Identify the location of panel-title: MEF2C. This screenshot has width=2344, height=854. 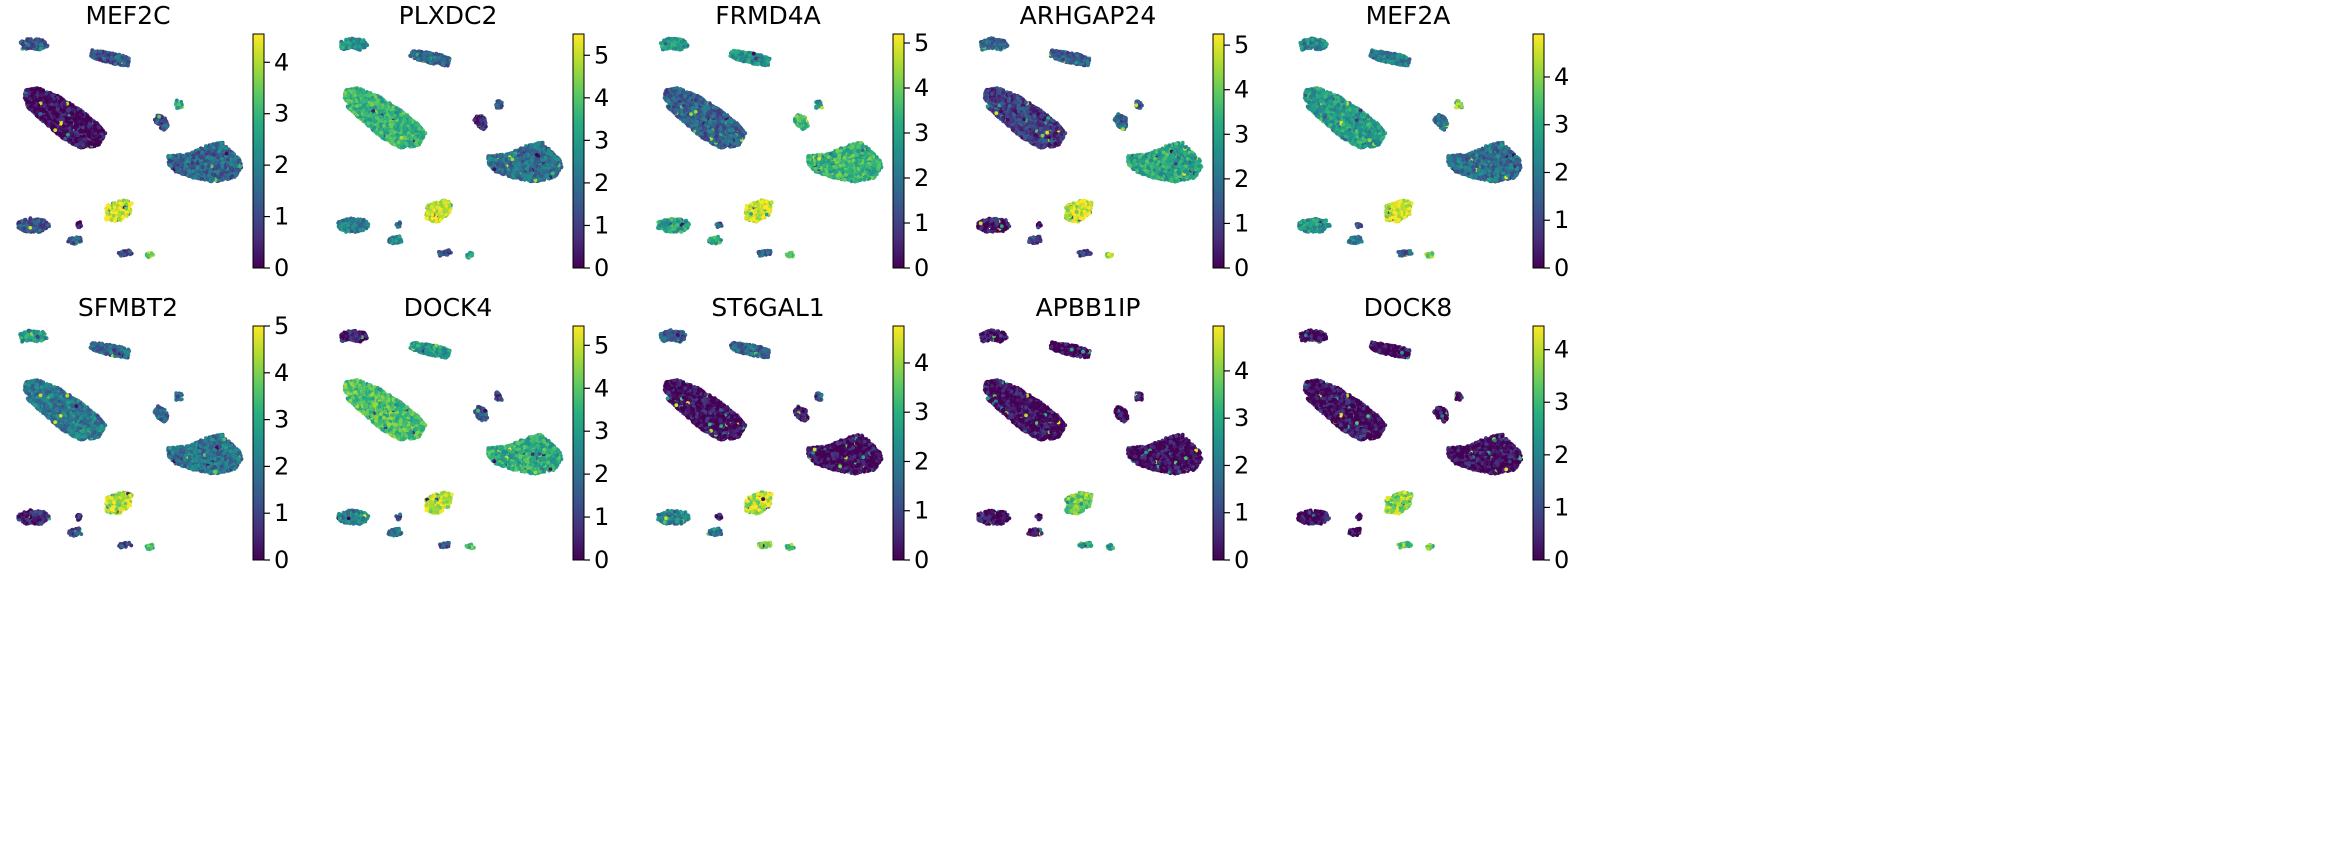
(127, 15).